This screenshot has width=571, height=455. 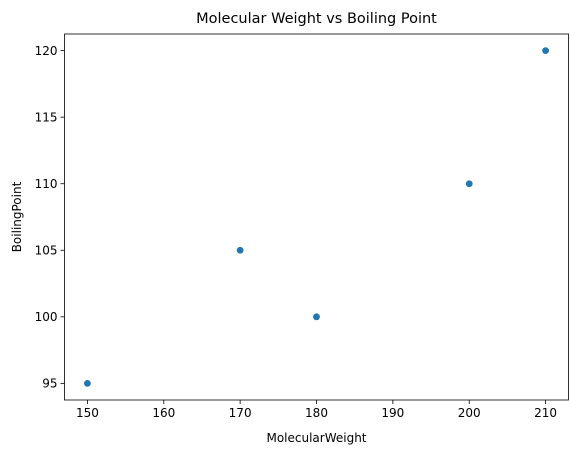 What do you see at coordinates (17, 216) in the screenshot?
I see `y-axis-label: BoilingPoint` at bounding box center [17, 216].